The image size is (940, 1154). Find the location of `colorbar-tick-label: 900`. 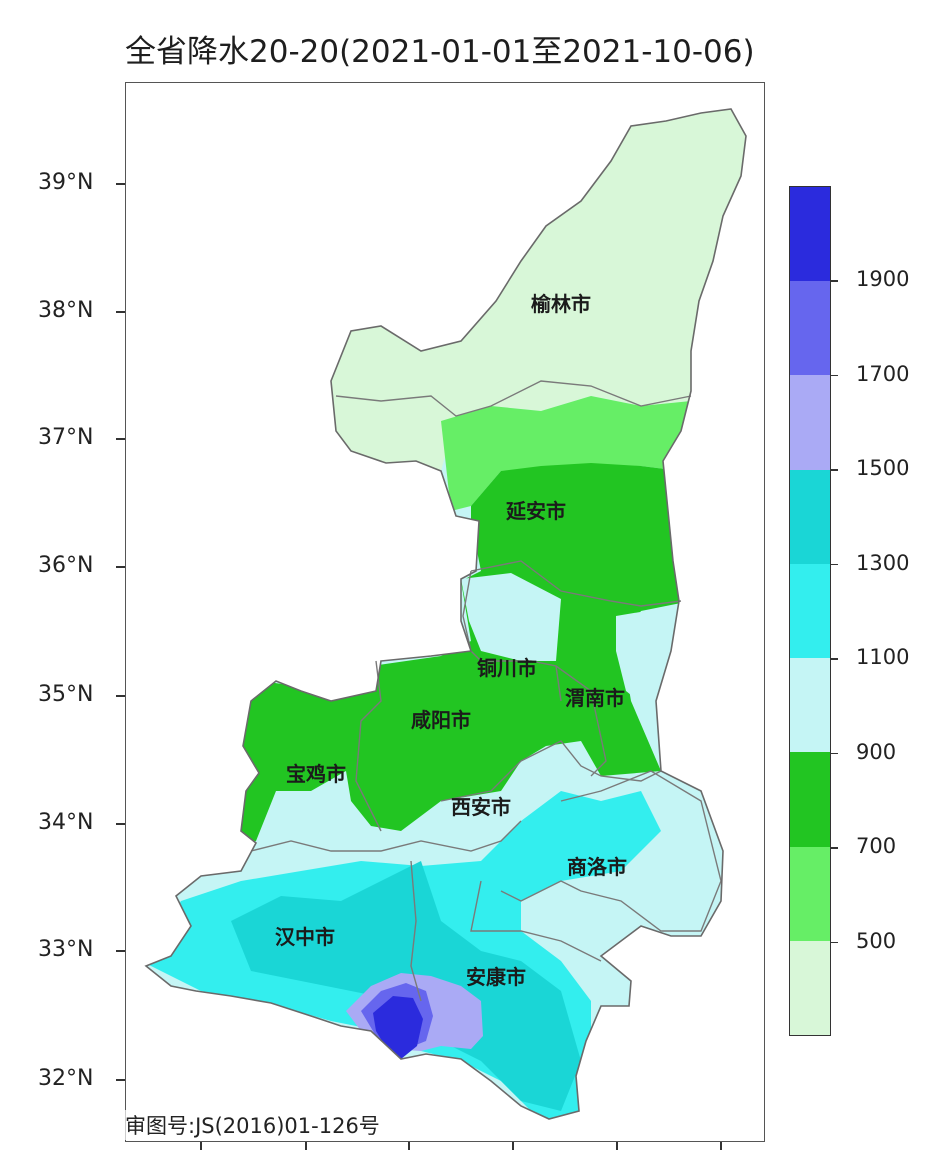

colorbar-tick-label: 900 is located at coordinates (876, 751).